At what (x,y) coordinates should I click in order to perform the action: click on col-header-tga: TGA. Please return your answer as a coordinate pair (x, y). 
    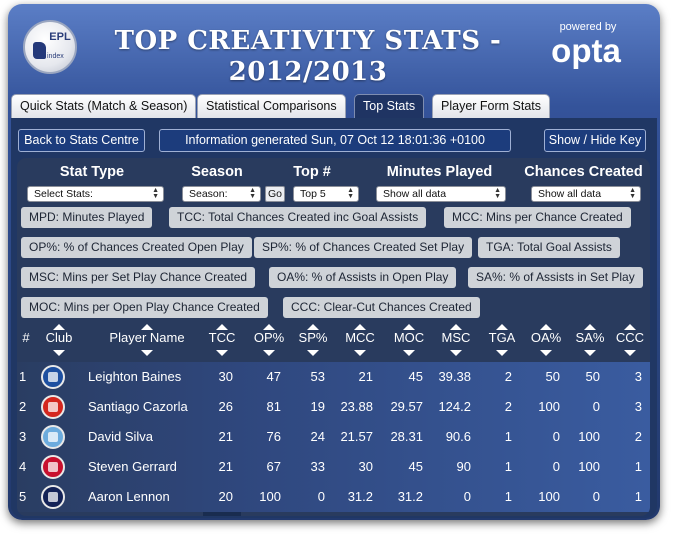
    Looking at the image, I should click on (502, 337).